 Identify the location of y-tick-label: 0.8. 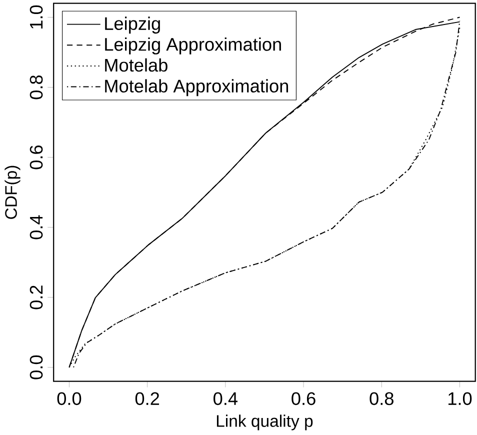
(36, 87).